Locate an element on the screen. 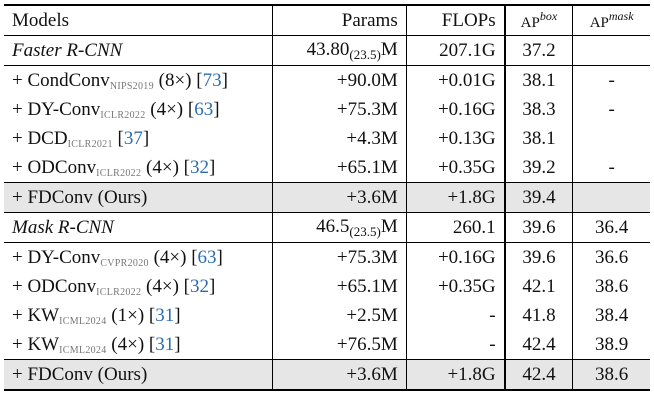 Image resolution: width=654 pixels, height=405 pixels. faster-baseline-row: Faster R-CNN 43.80(23.5)M 207.1G 37.2 is located at coordinates (327, 50).